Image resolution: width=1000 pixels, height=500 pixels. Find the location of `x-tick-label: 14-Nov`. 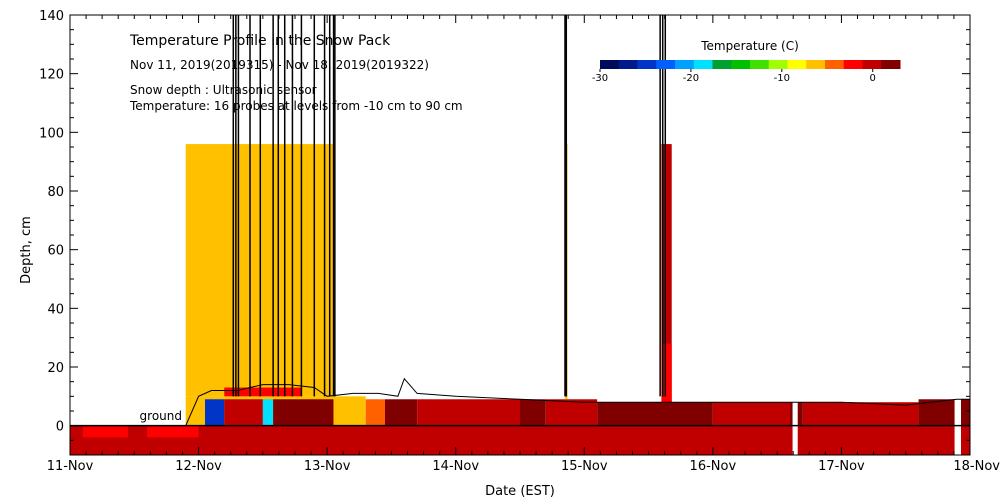

x-tick-label: 14-Nov is located at coordinates (455, 466).